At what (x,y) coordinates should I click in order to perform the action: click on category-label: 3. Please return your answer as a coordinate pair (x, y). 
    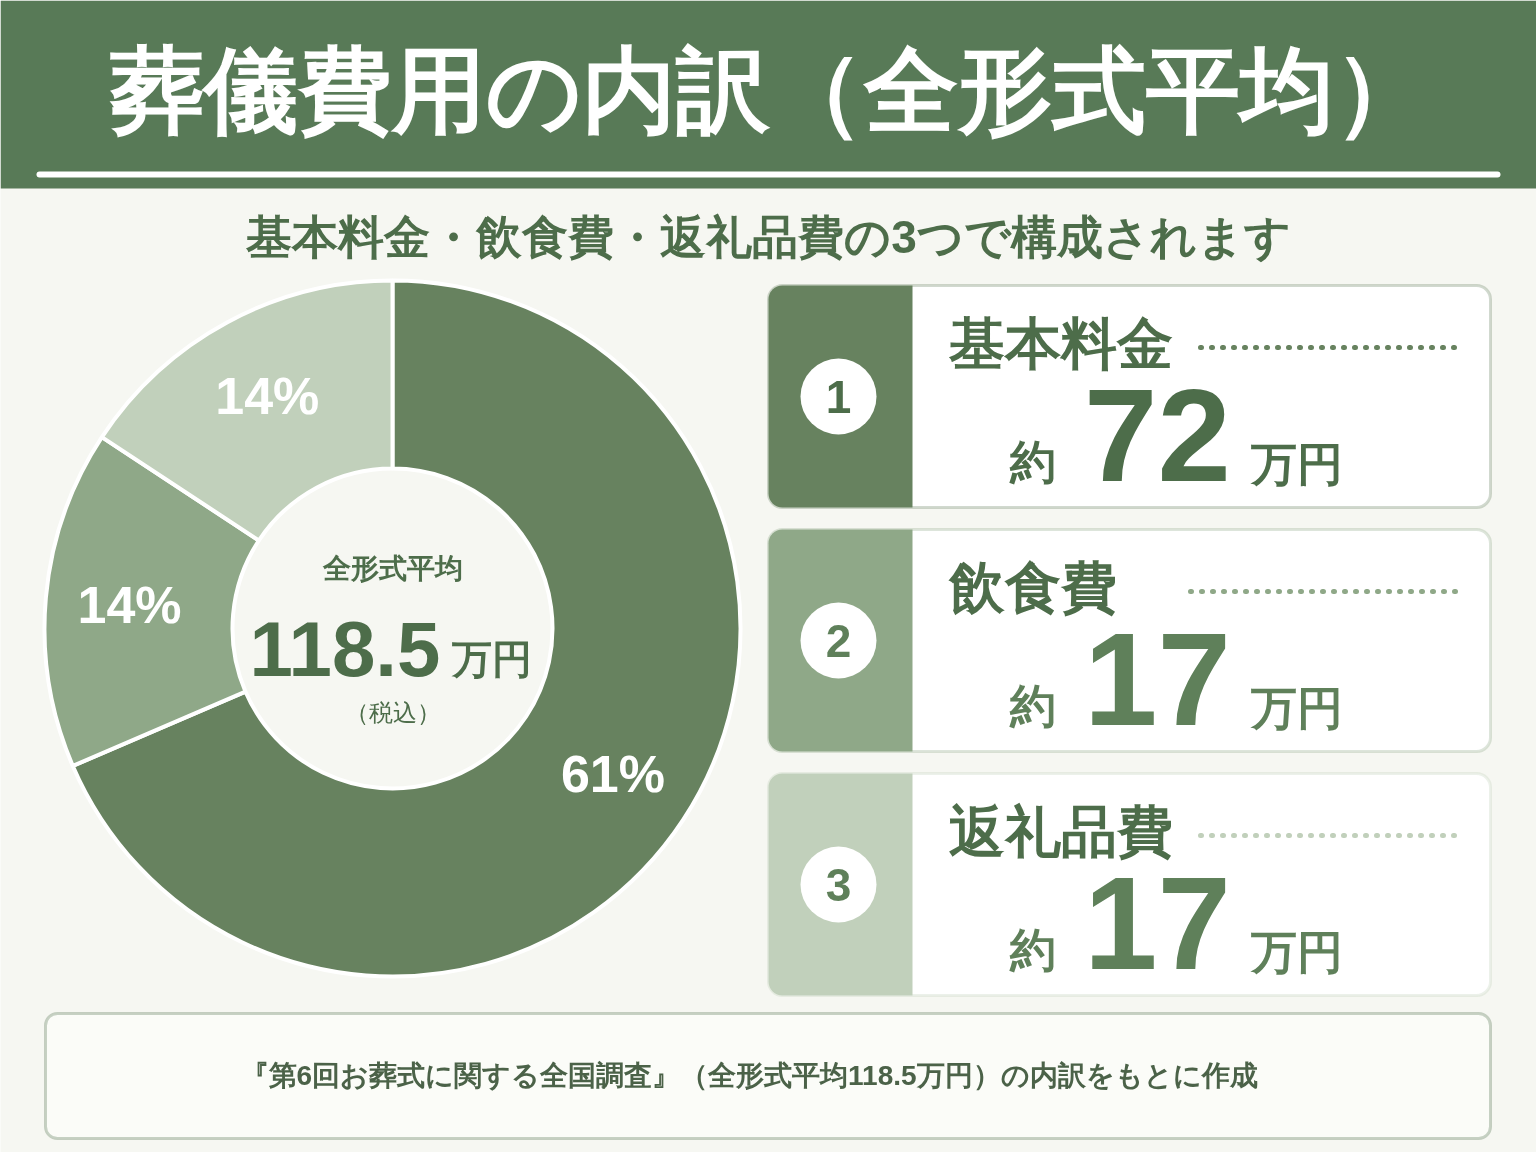
    Looking at the image, I should click on (838, 884).